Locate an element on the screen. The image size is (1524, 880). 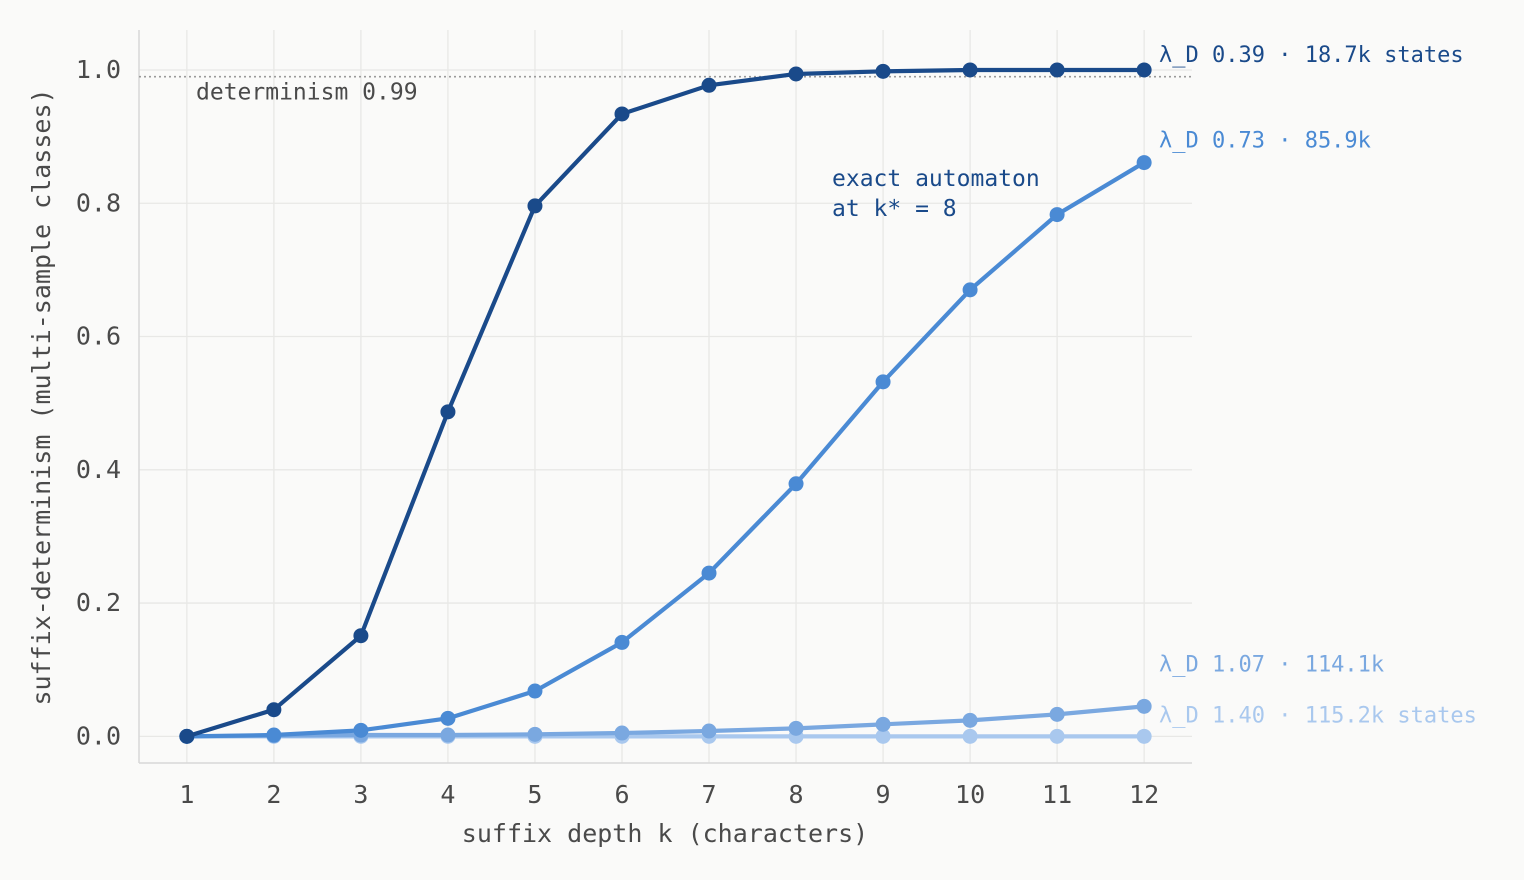
y-tick-label: 0.0 is located at coordinates (98, 735).